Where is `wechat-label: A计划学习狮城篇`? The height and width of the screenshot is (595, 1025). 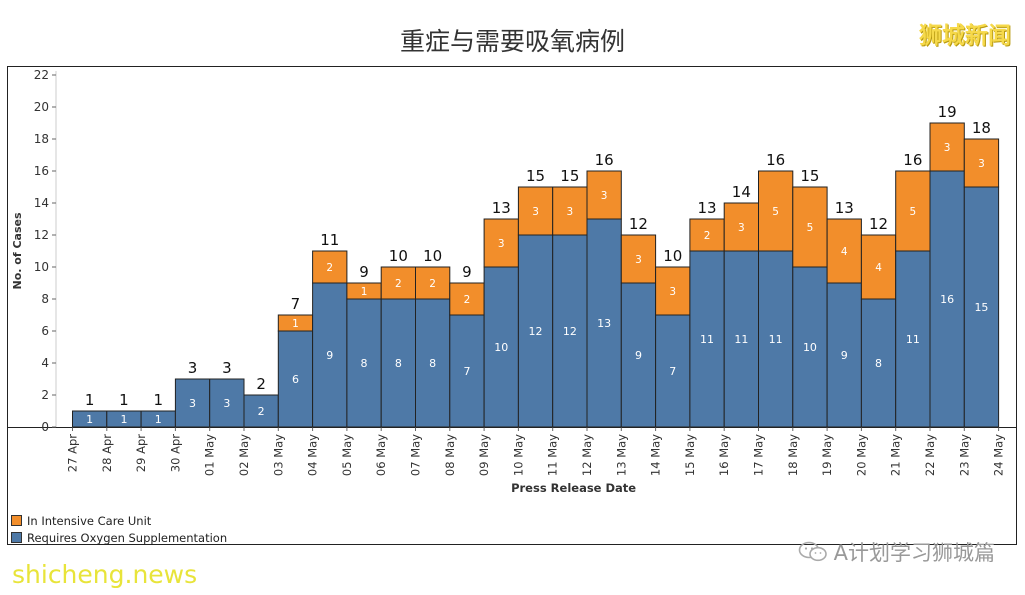 wechat-label: A计划学习狮城篇 is located at coordinates (914, 553).